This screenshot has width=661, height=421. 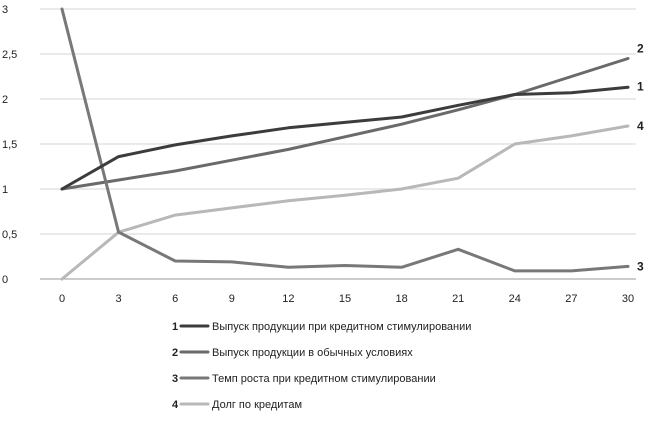 What do you see at coordinates (312, 353) in the screenshot?
I see `legend-label: Выпуск продукции в обычных условиях` at bounding box center [312, 353].